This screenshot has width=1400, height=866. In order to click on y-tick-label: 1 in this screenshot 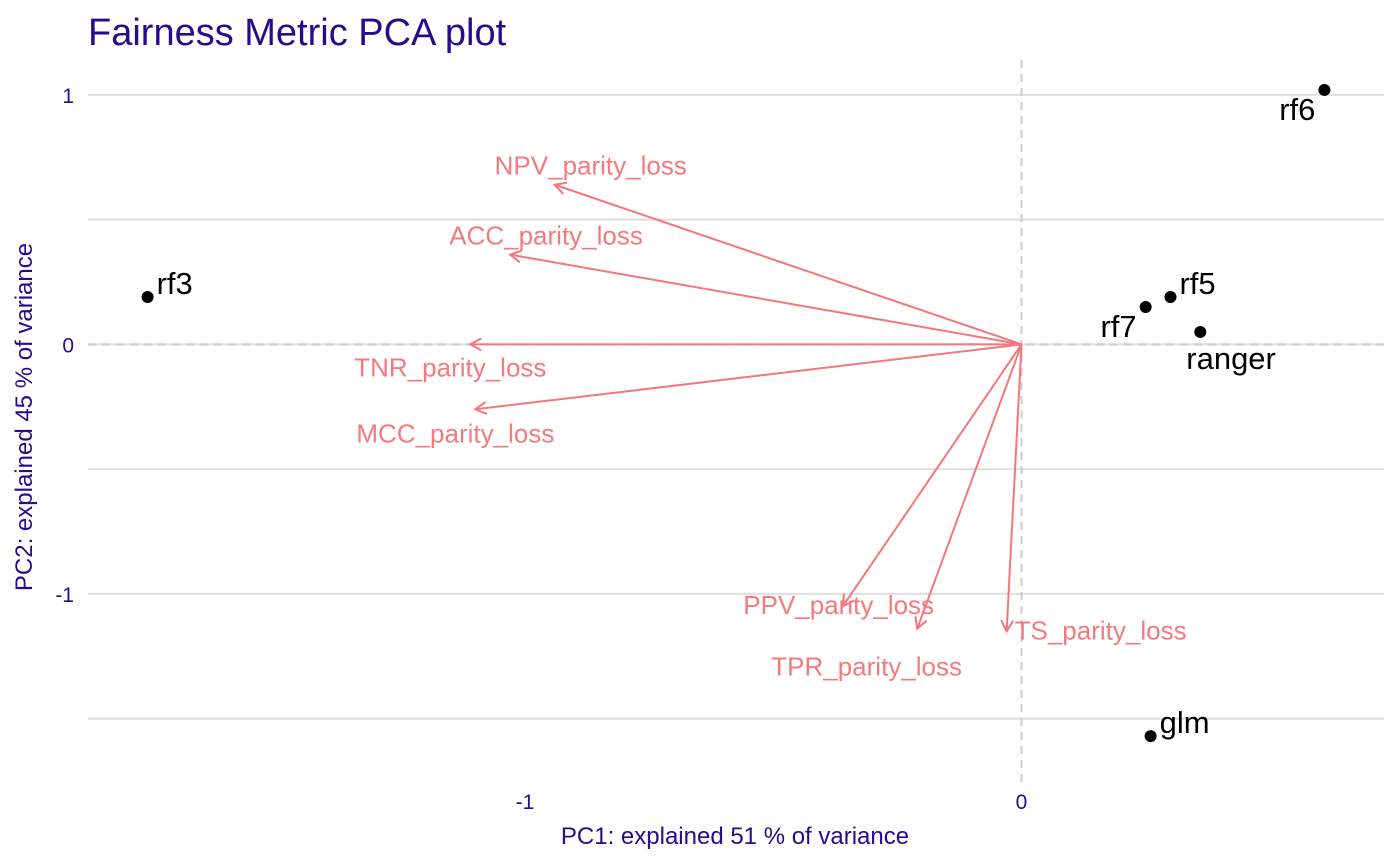, I will do `click(68, 96)`.